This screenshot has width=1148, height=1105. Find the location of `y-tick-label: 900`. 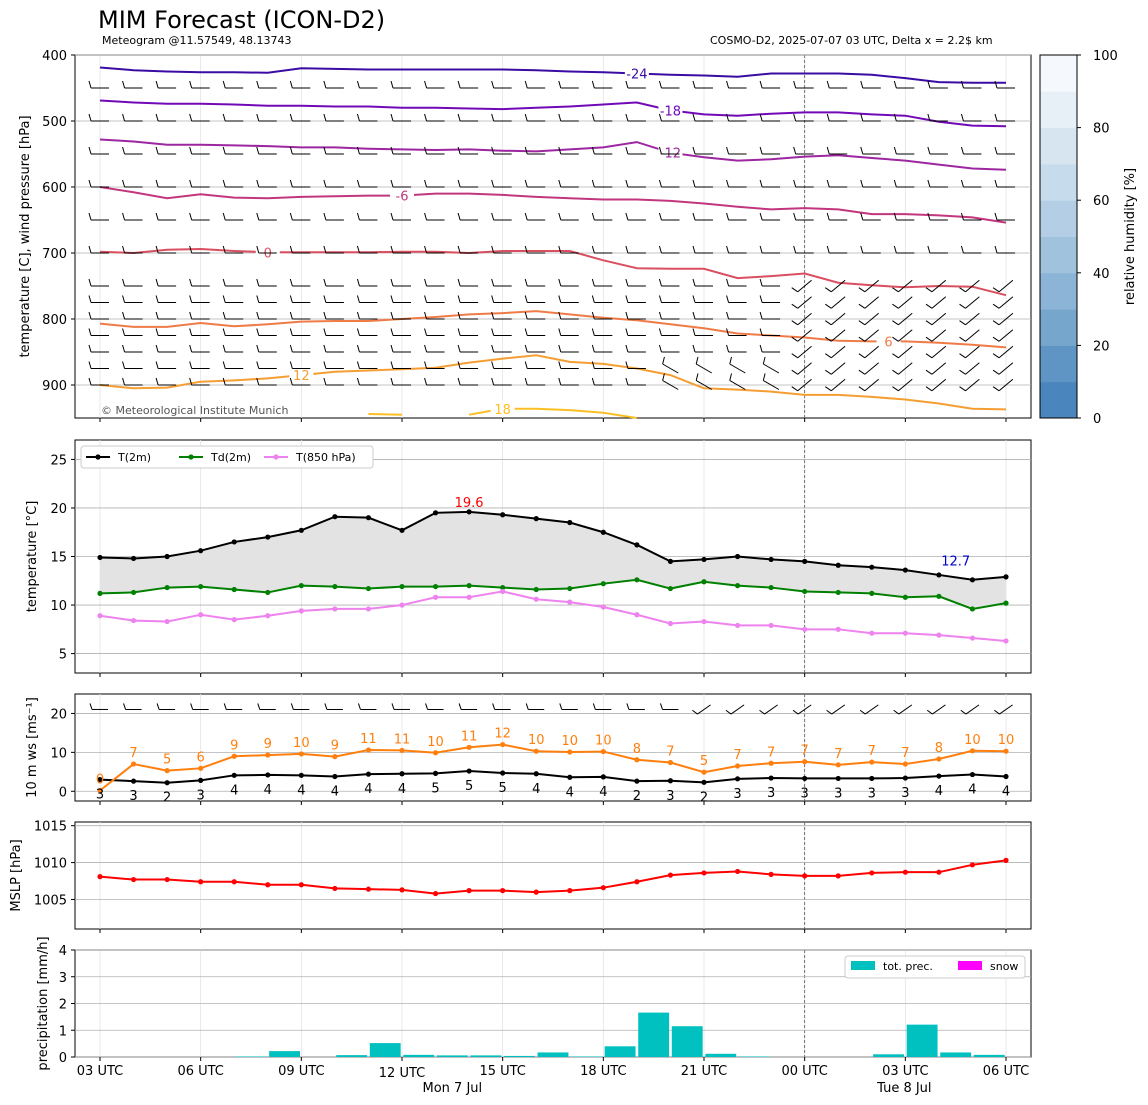

y-tick-label: 900 is located at coordinates (54, 386).